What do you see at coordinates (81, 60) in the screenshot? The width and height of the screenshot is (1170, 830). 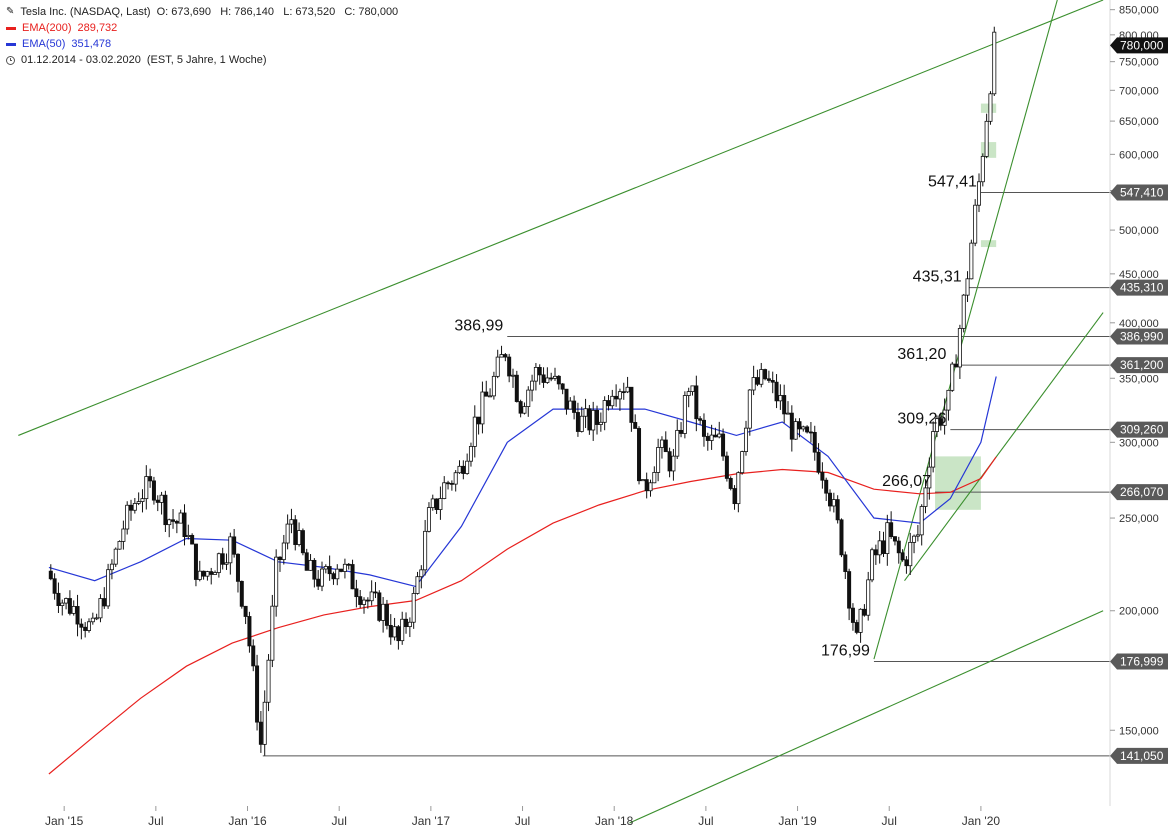 I see `date-range: 01.12.2014 - 03.02.2020` at bounding box center [81, 60].